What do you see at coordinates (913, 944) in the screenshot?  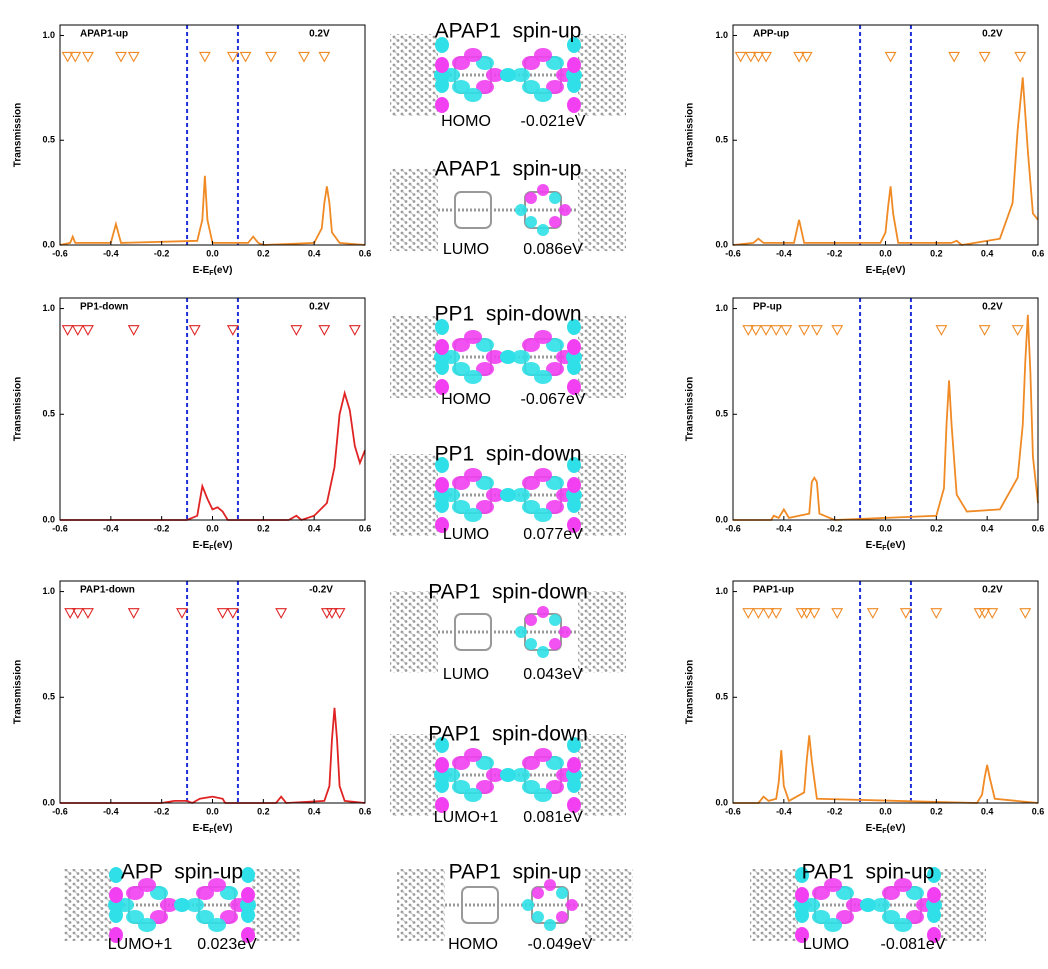 I see `orbital-energy: -0.081eV` at bounding box center [913, 944].